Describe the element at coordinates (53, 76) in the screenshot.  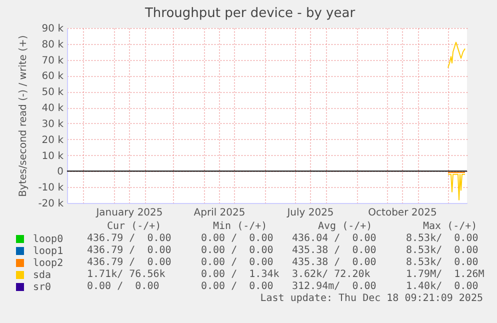
I see `y-tick-label: 60 k` at that location.